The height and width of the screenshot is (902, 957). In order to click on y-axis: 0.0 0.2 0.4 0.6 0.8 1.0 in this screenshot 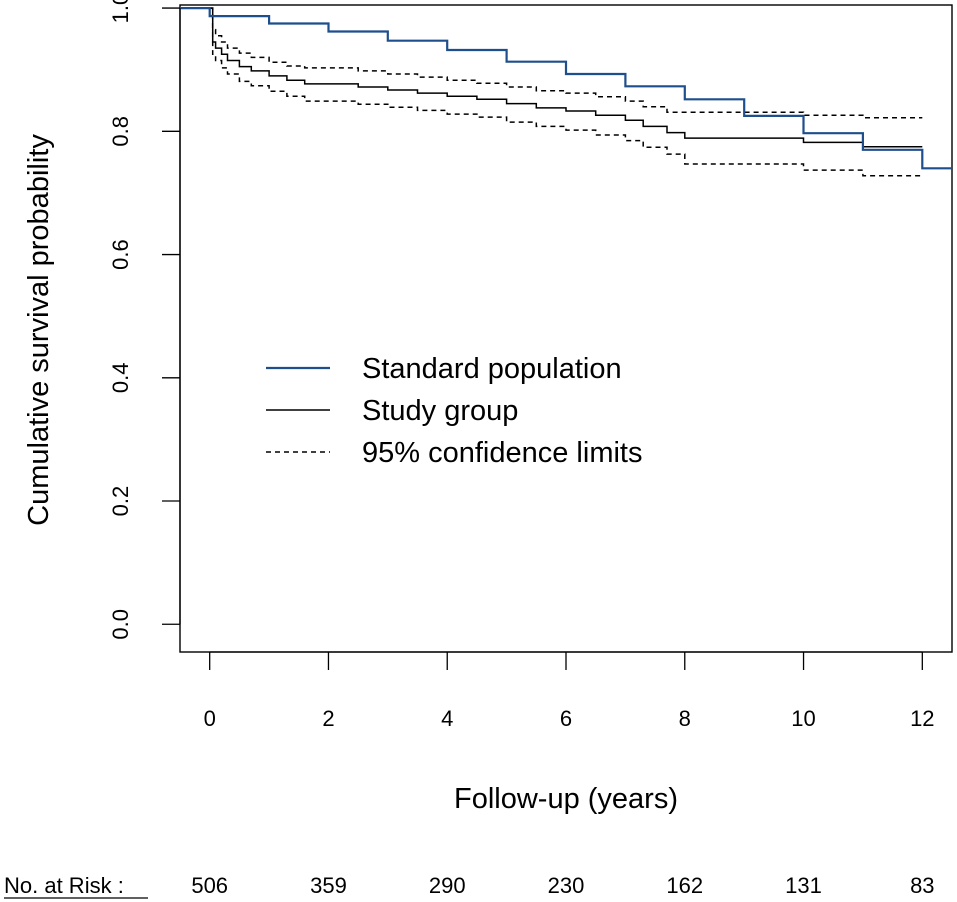, I will do `click(144, 320)`.